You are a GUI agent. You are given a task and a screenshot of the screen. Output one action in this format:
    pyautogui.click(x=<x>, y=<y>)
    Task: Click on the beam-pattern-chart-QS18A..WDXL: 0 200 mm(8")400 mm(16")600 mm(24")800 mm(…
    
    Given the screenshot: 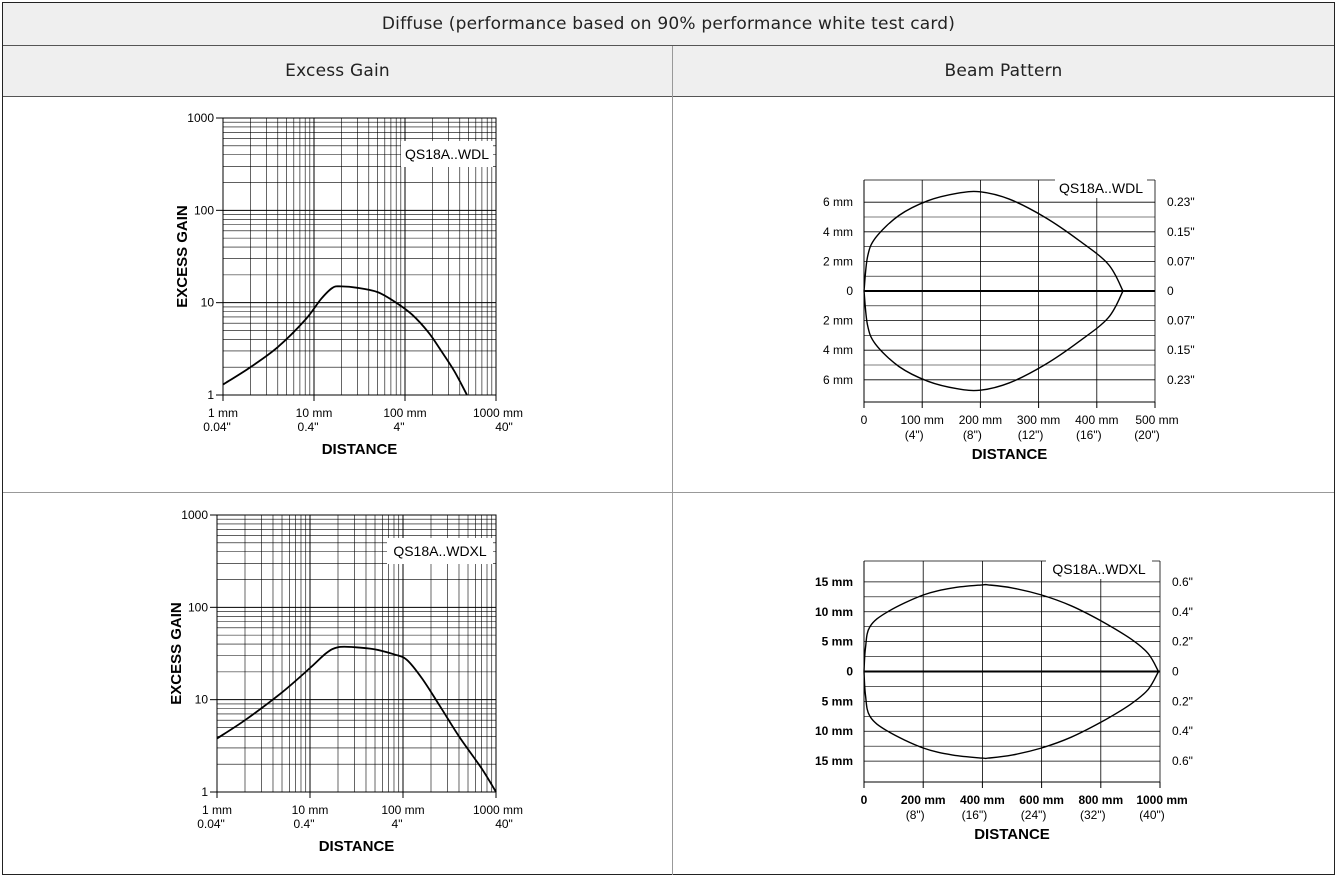 What is the action you would take?
    pyautogui.click(x=1004, y=701)
    